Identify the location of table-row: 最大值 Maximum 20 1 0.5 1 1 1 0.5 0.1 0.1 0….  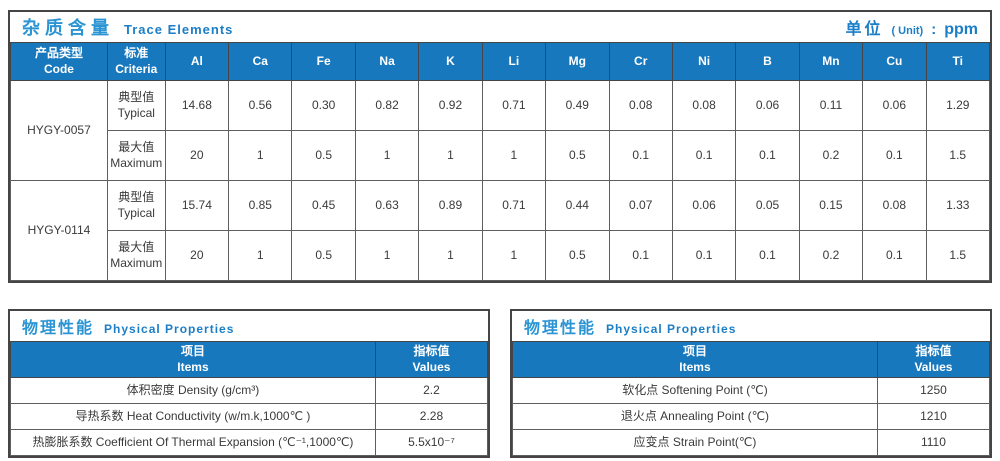
(501, 155).